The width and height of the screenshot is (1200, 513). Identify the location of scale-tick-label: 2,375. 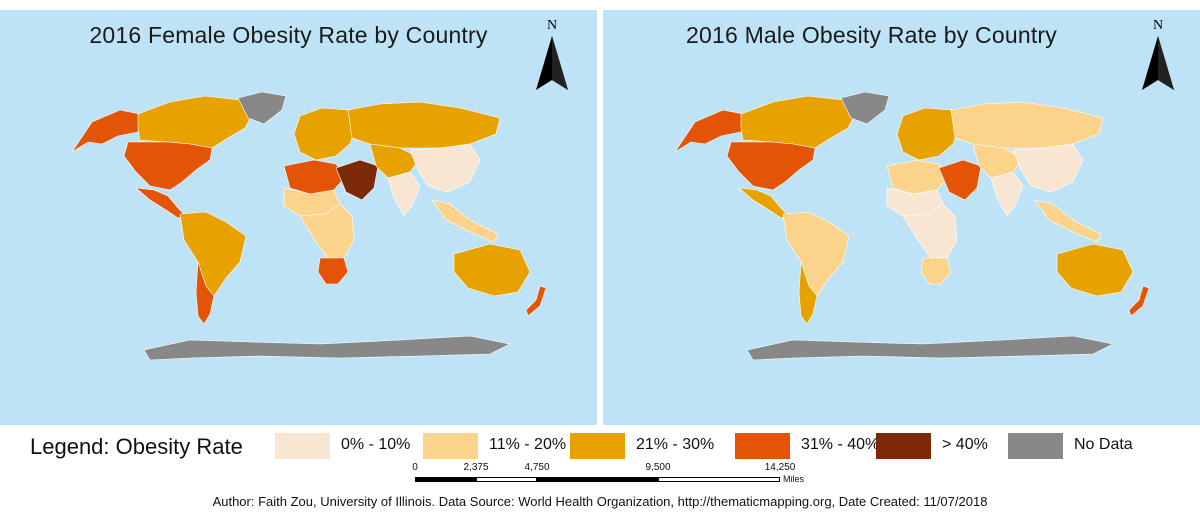
(476, 467).